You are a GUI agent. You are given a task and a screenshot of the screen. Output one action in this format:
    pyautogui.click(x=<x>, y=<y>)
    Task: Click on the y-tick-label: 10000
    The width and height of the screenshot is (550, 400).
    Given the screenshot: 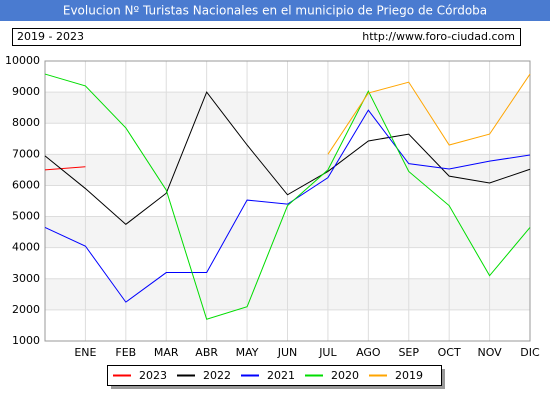 What is the action you would take?
    pyautogui.click(x=22, y=60)
    